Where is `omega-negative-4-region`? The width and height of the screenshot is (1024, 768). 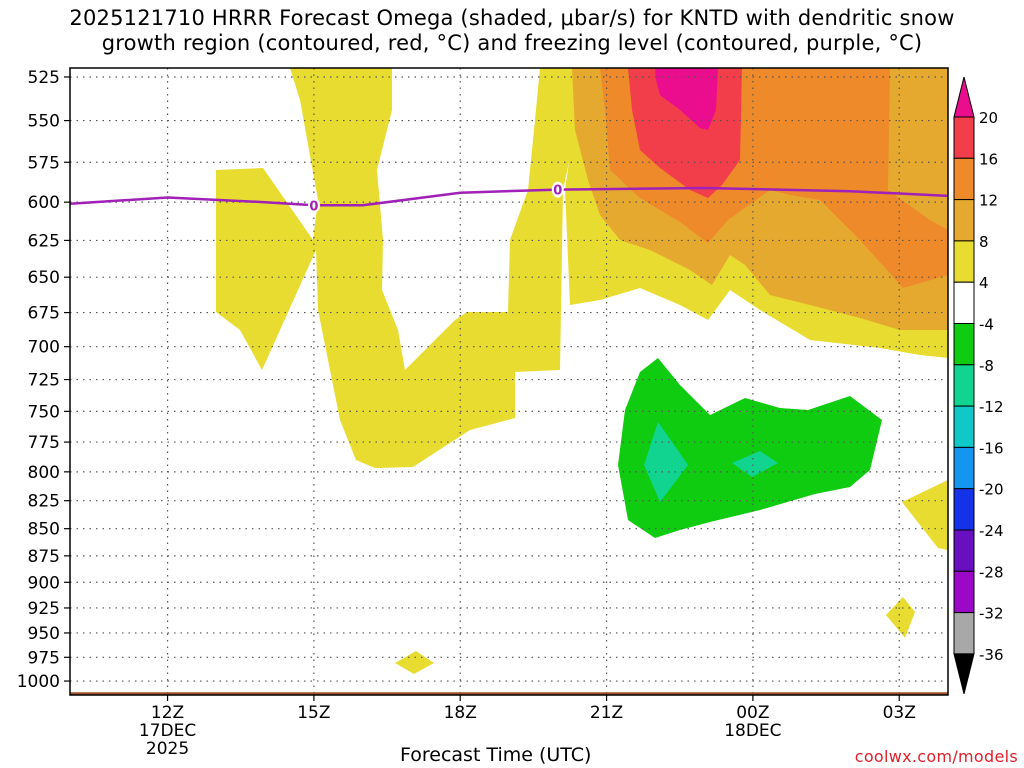
omega-negative-4-region is located at coordinates (750, 448).